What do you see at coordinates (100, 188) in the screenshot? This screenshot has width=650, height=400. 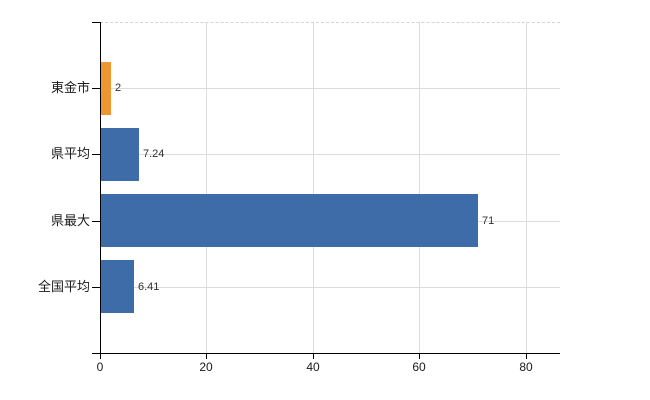 I see `y-axis-line` at bounding box center [100, 188].